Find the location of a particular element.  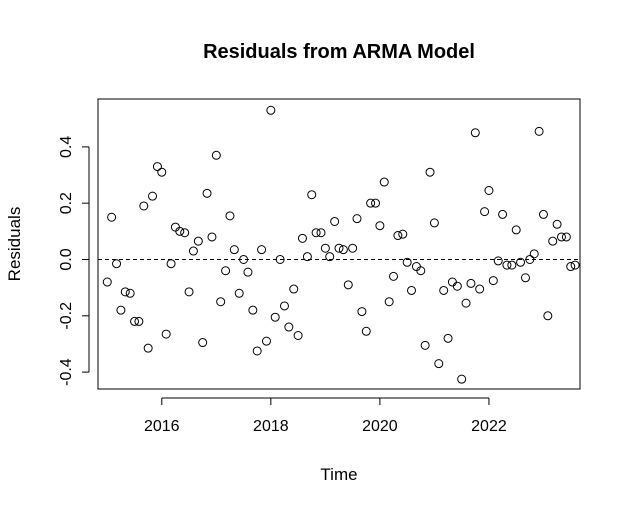

x-tick-label: 2020 is located at coordinates (380, 426).